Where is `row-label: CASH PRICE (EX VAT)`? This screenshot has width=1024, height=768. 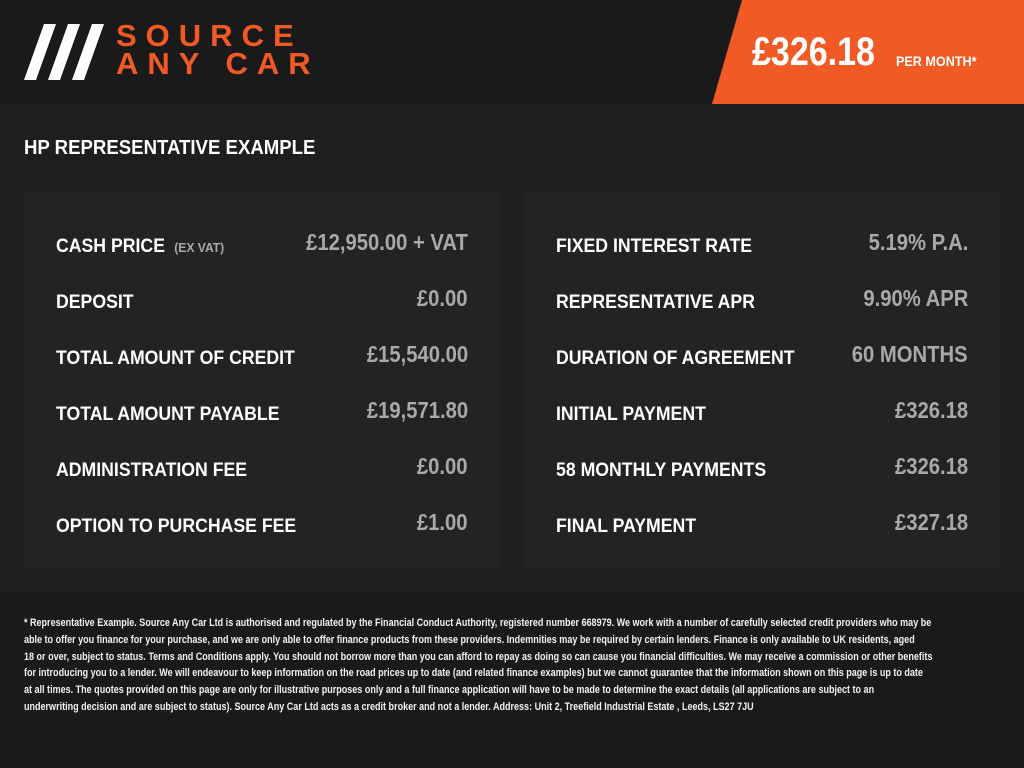 row-label: CASH PRICE (EX VAT) is located at coordinates (140, 247).